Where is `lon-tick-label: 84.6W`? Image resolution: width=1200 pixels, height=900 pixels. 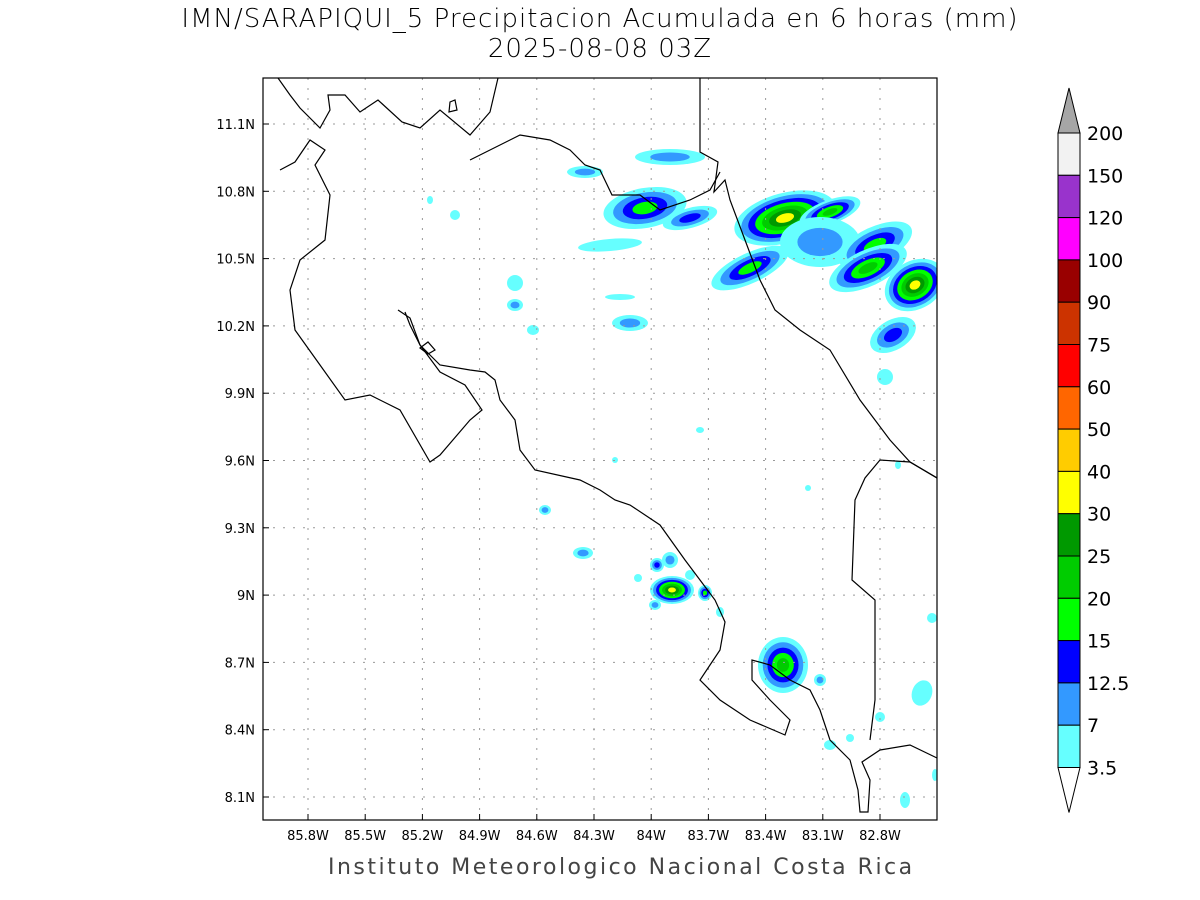 lon-tick-label: 84.6W is located at coordinates (537, 836).